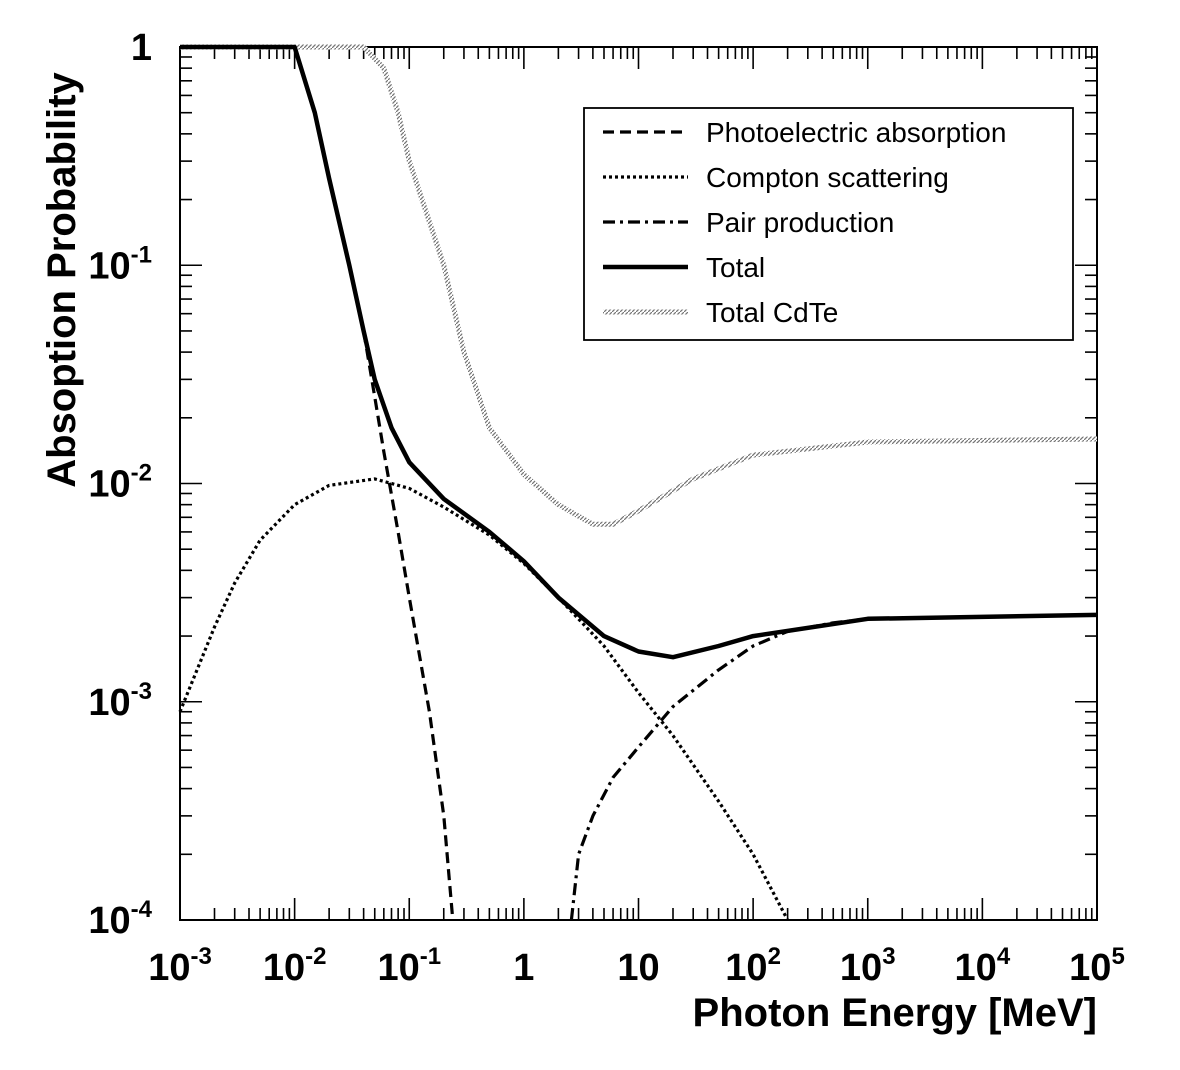 The width and height of the screenshot is (1180, 1070). What do you see at coordinates (895, 1013) in the screenshot?
I see `x-axis-title: Photon Energy [MeV]` at bounding box center [895, 1013].